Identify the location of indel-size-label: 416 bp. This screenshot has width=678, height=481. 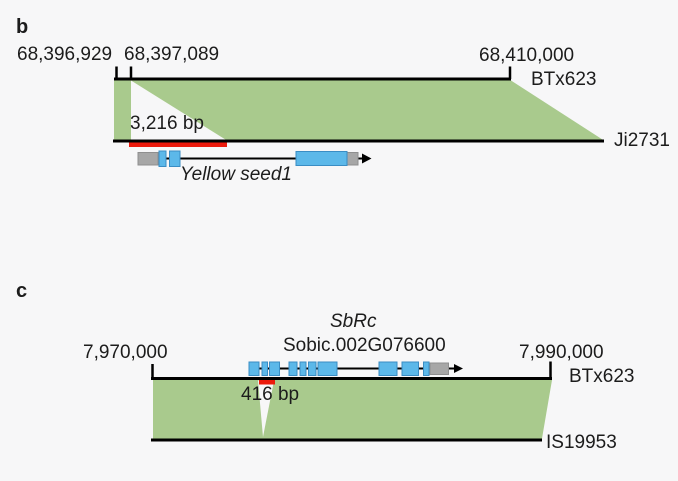
(270, 394).